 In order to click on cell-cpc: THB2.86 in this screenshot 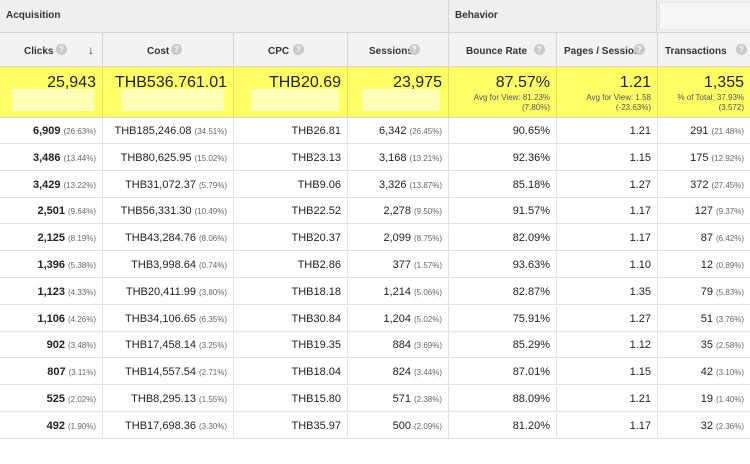, I will do `click(291, 265)`.